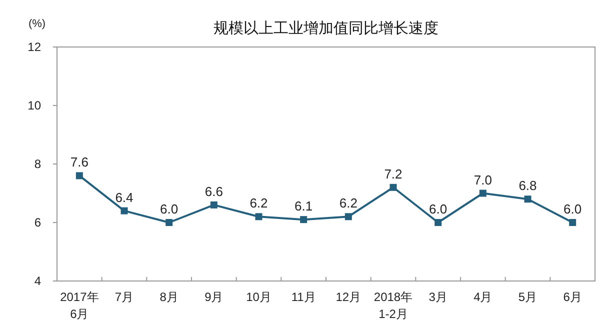 This screenshot has height=333, width=616. I want to click on x-tick-label: 4月, so click(483, 297).